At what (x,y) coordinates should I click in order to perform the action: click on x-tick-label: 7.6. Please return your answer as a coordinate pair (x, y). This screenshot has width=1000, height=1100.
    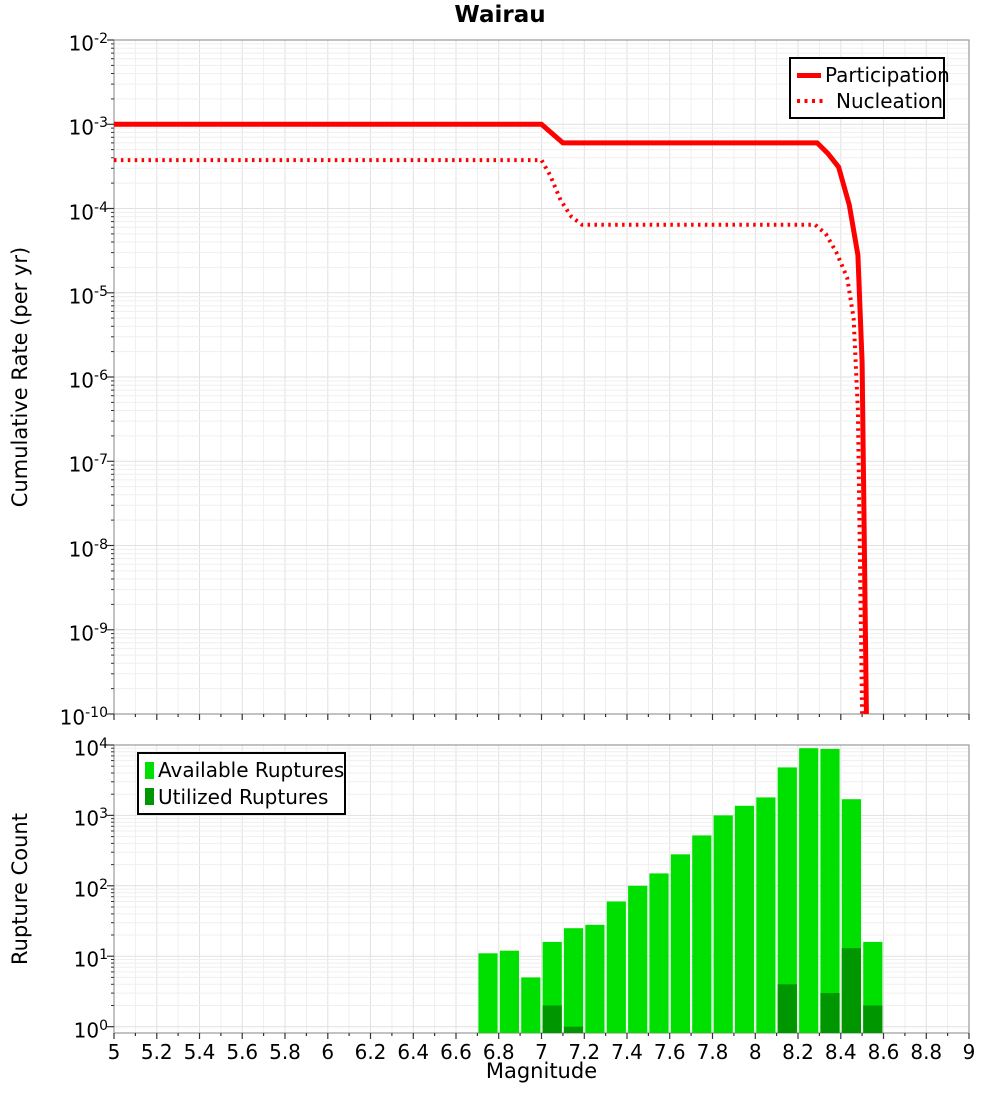
    Looking at the image, I should click on (669, 1052).